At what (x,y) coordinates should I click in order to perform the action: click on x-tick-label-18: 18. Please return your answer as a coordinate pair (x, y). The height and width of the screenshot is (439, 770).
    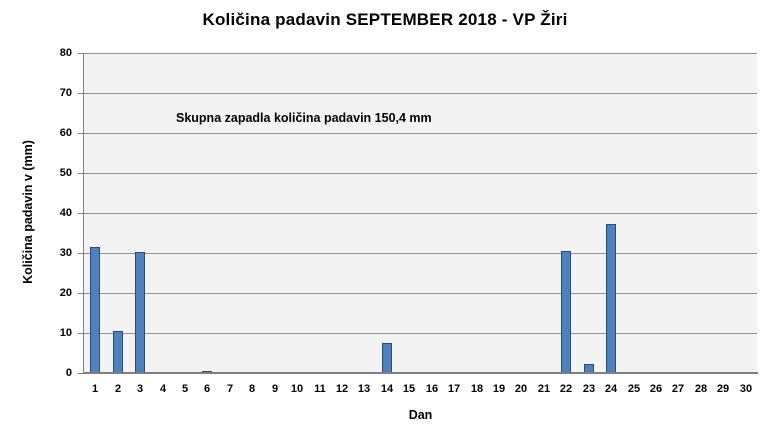
    Looking at the image, I should click on (477, 389).